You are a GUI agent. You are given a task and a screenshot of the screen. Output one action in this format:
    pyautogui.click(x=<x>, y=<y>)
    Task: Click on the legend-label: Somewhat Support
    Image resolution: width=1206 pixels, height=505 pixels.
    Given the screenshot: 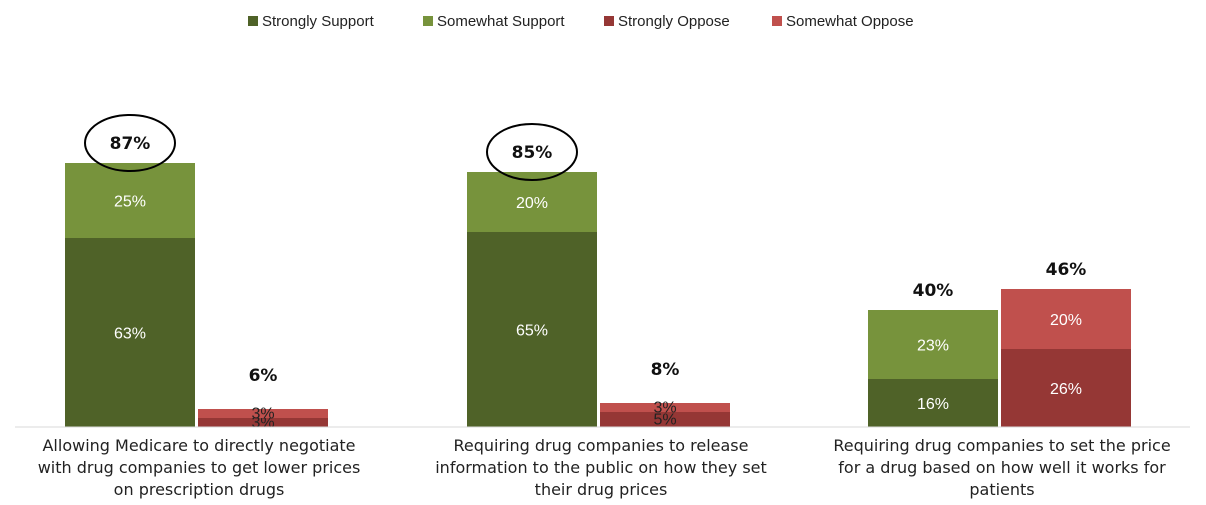 What is the action you would take?
    pyautogui.click(x=501, y=21)
    